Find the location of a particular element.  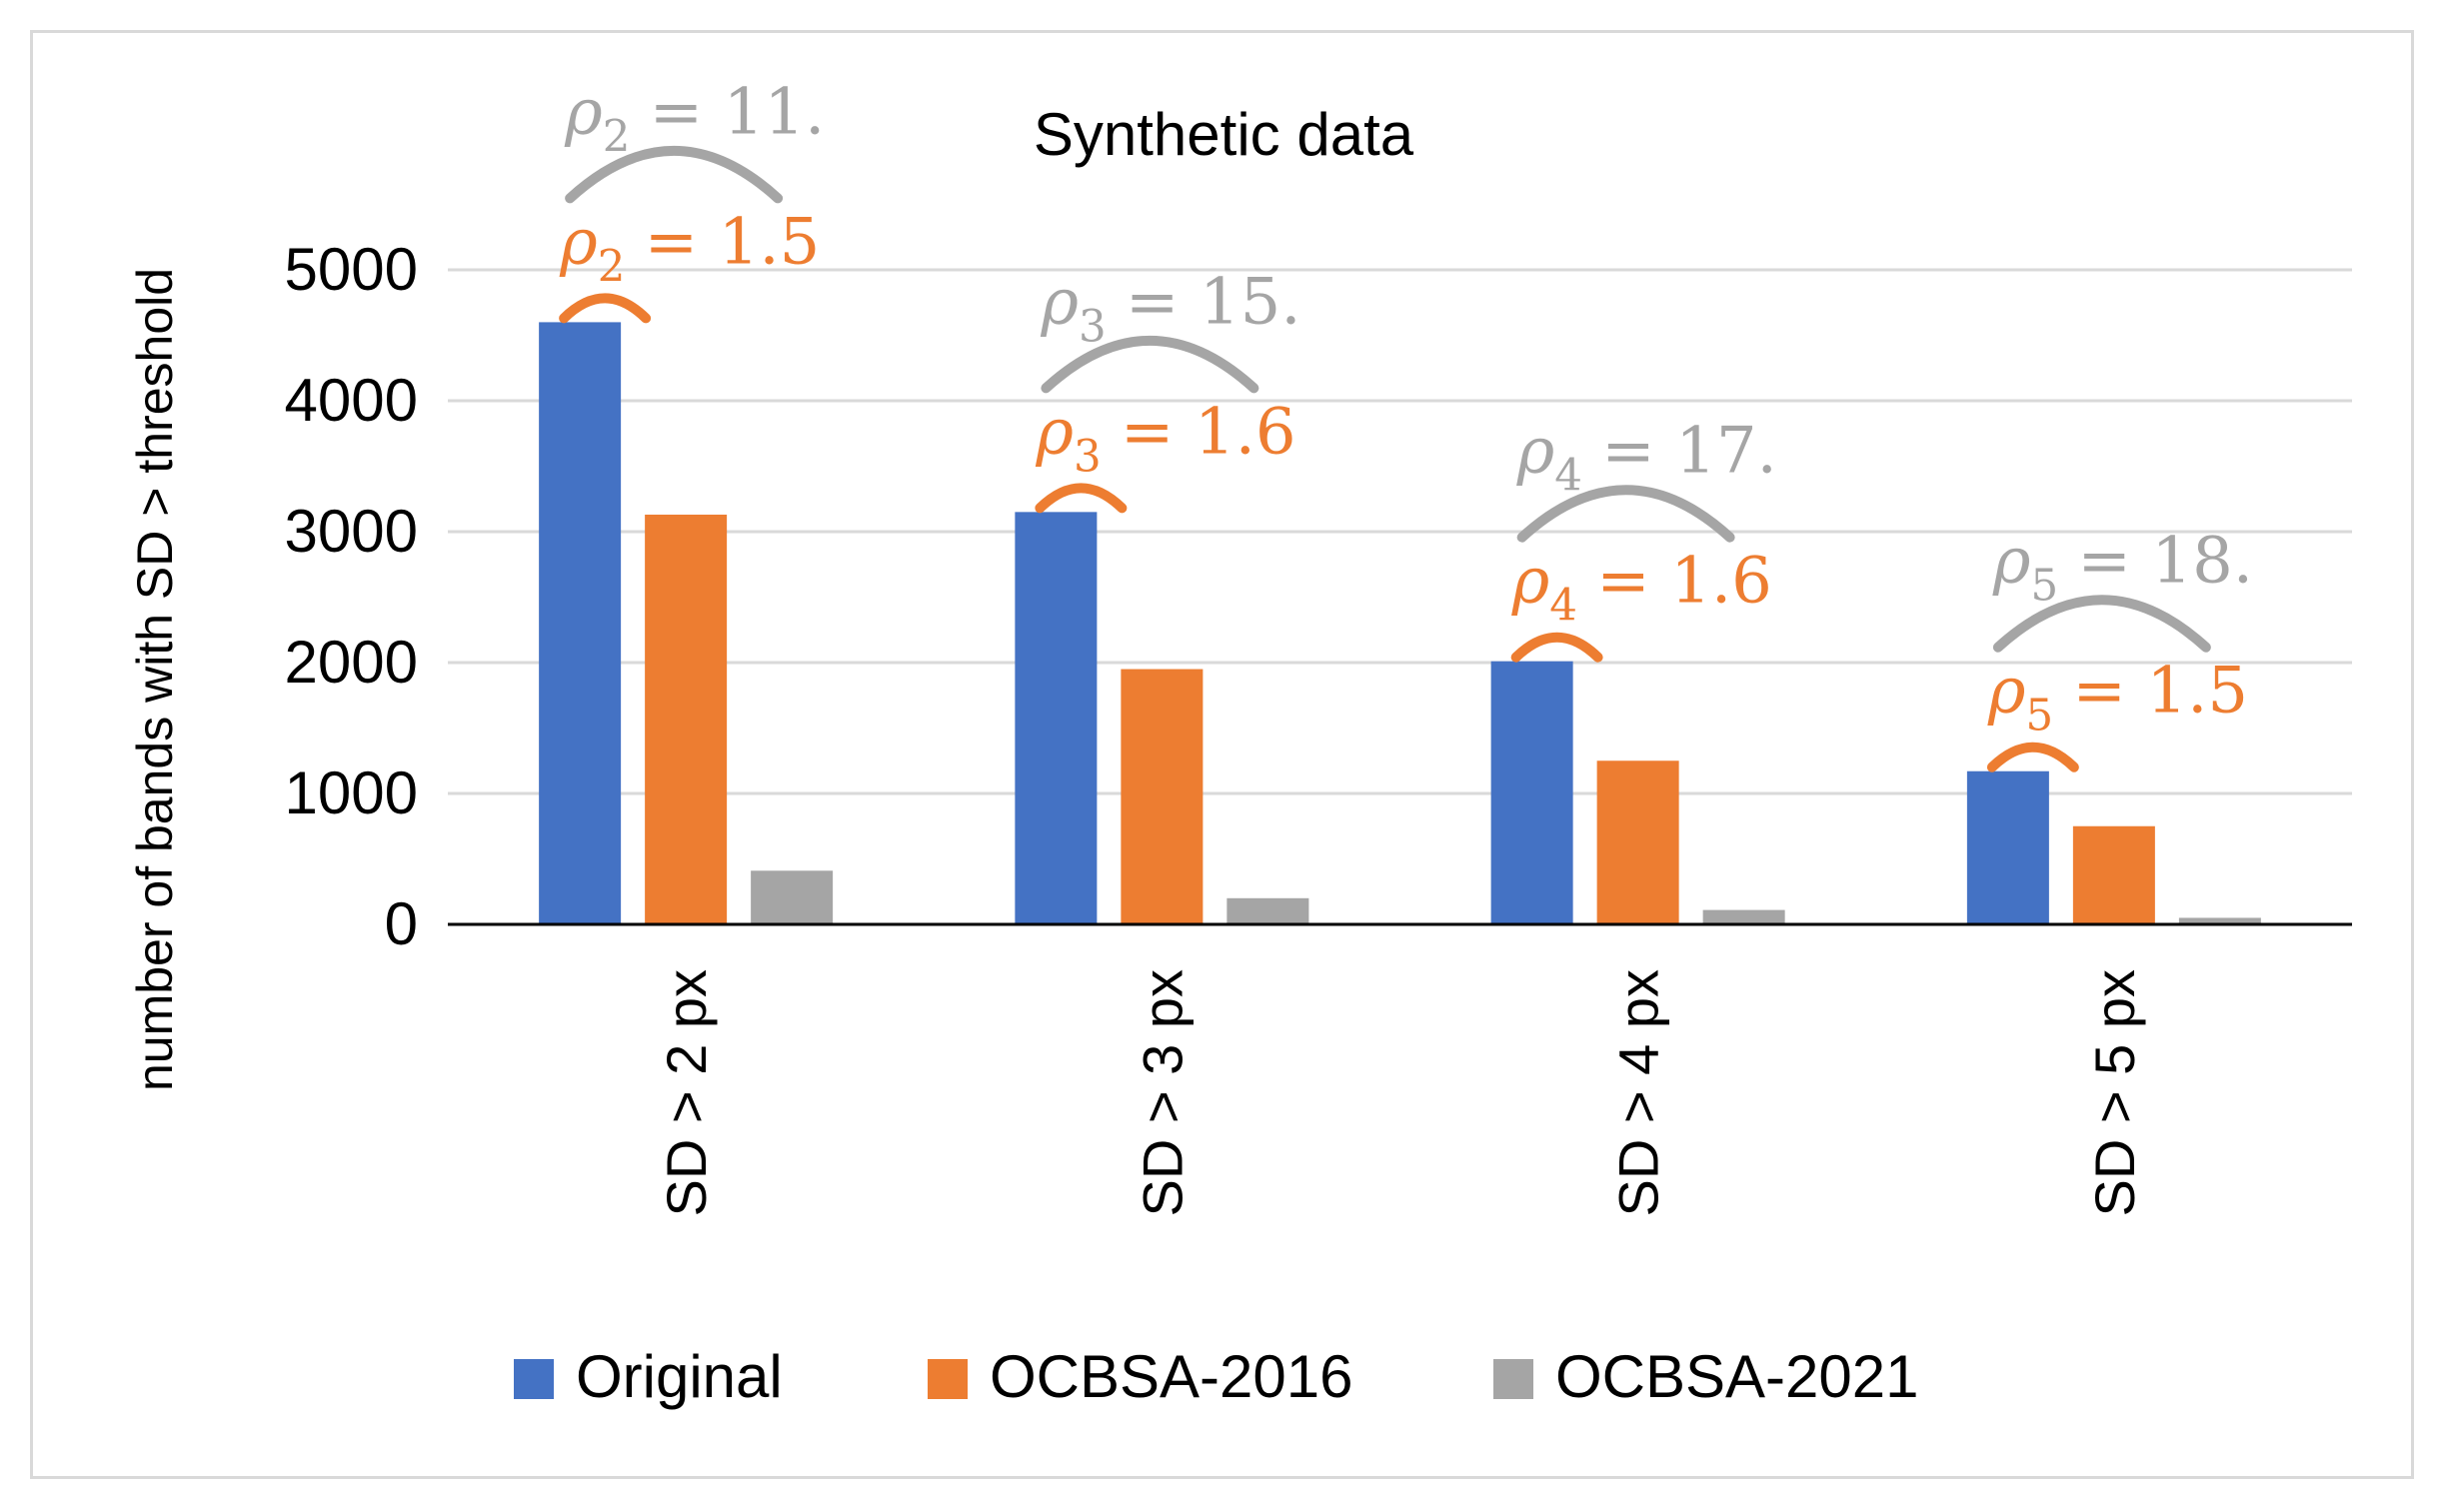

y-tick-label: 1000 is located at coordinates (351, 792).